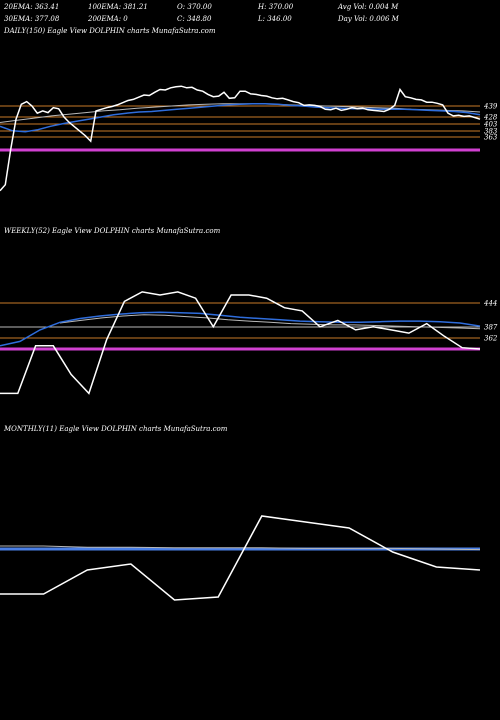 This screenshot has height=720, width=500. Describe the element at coordinates (368, 7) in the screenshot. I see `header-avg-vol: Avg Vol: 0.004 M` at that location.